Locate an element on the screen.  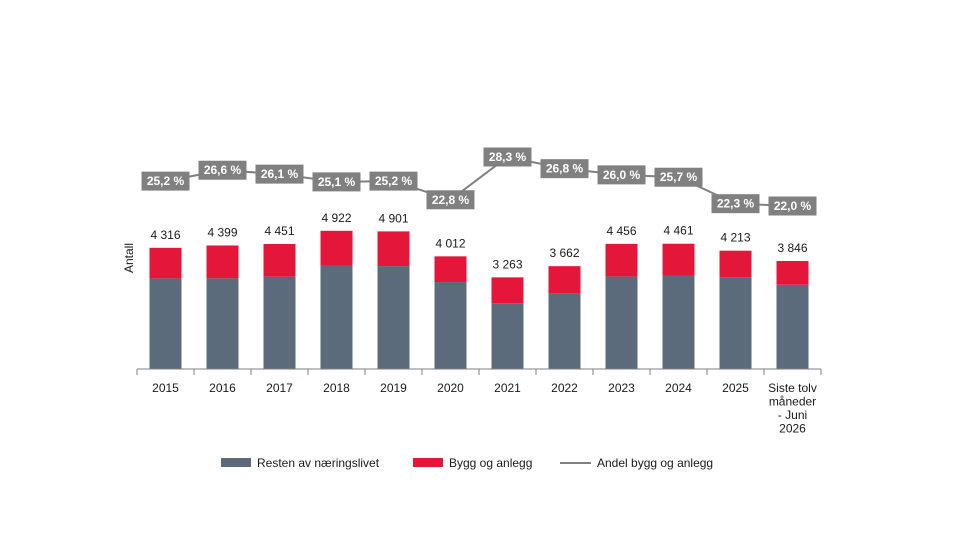
legend-label-andel: Andel bygg og anlegg is located at coordinates (655, 463).